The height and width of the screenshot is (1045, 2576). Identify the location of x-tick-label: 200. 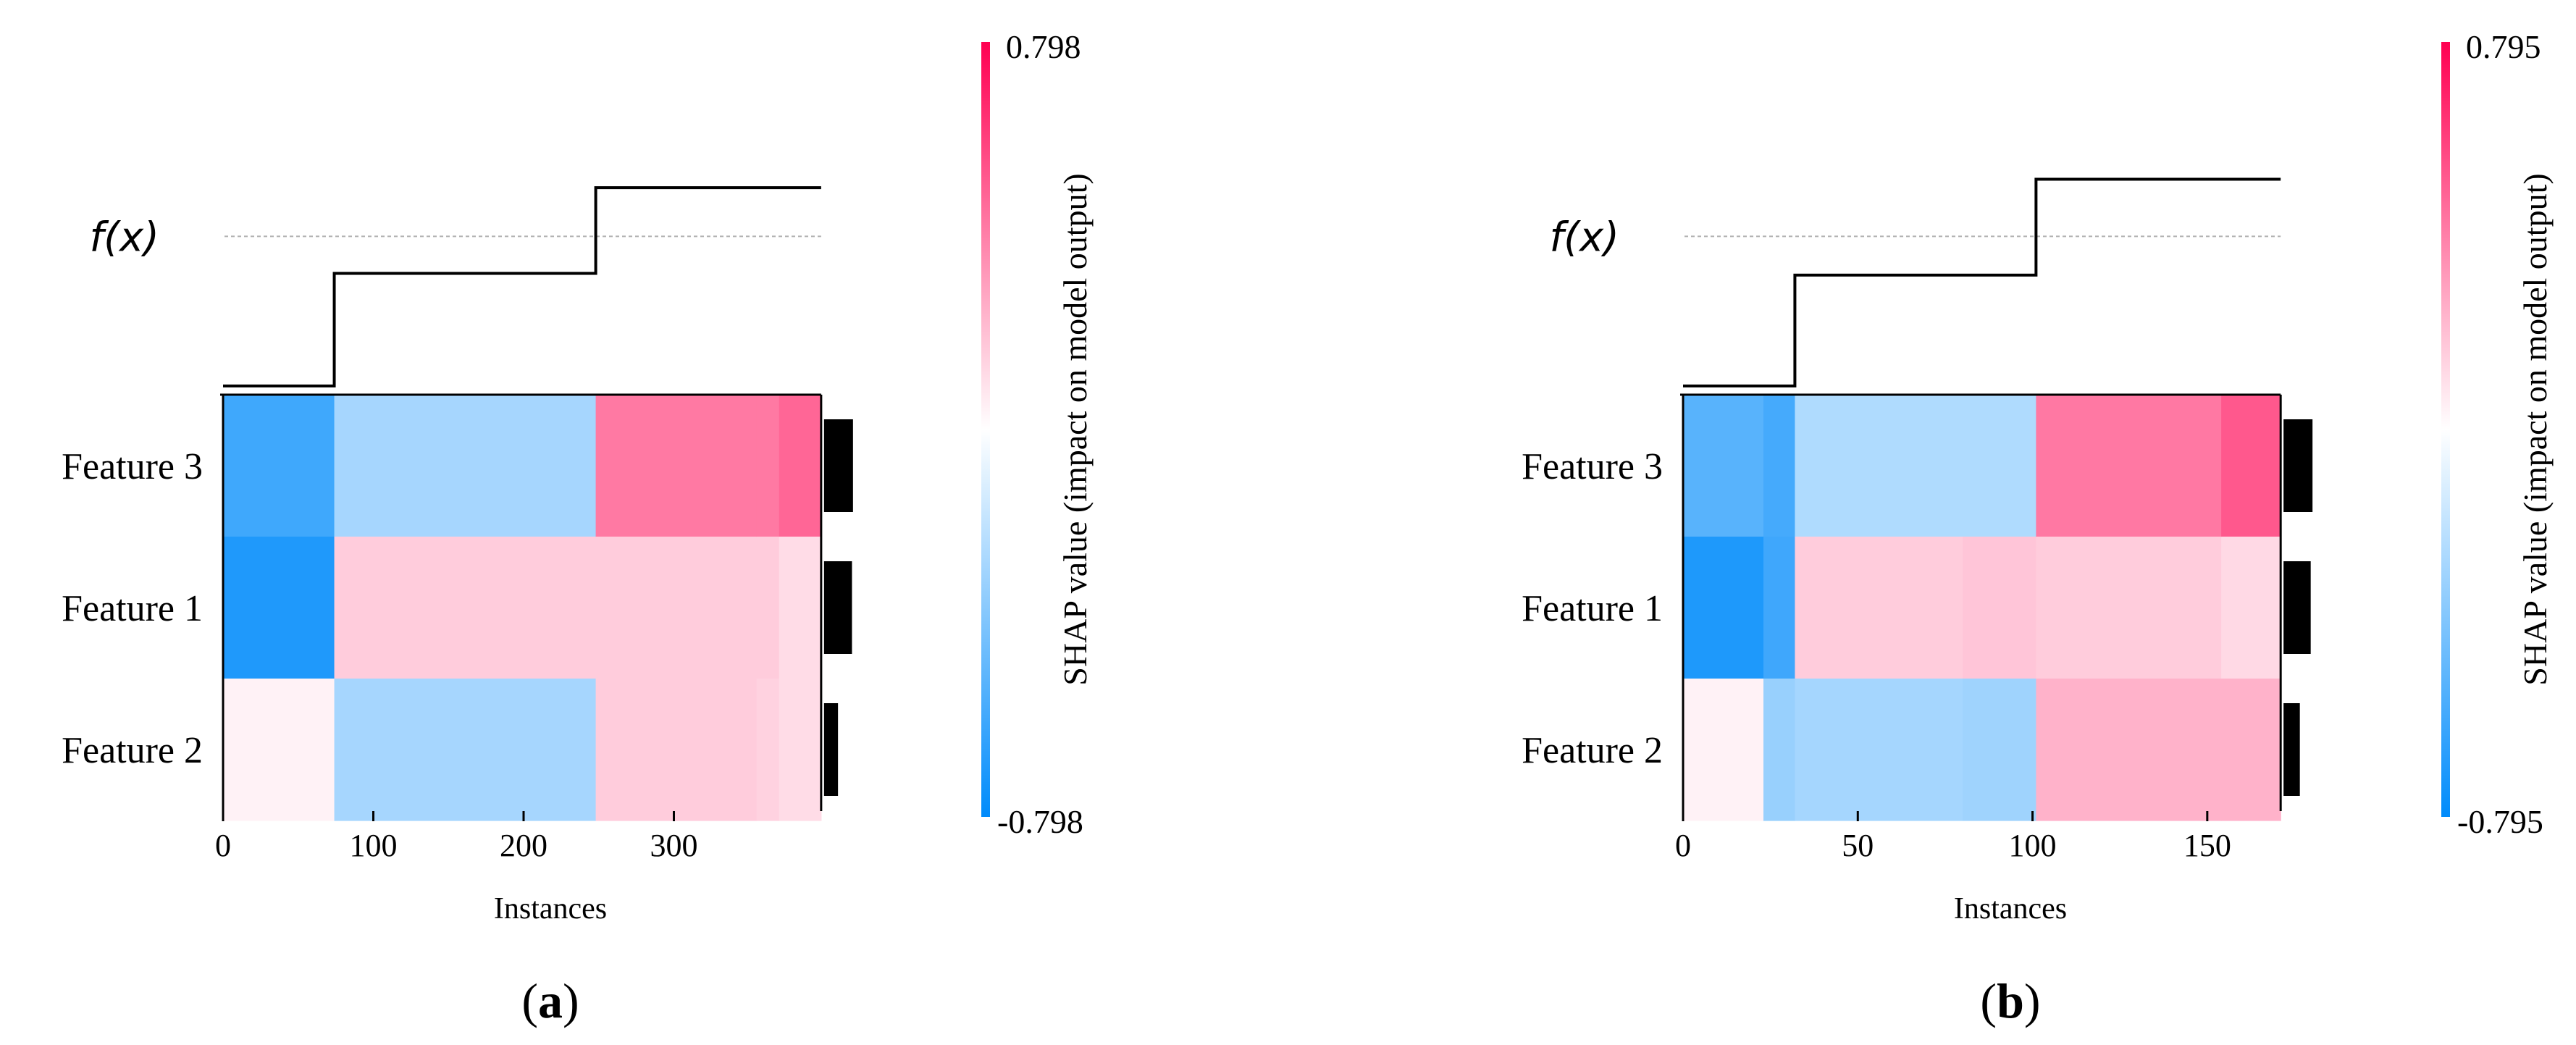
(523, 845).